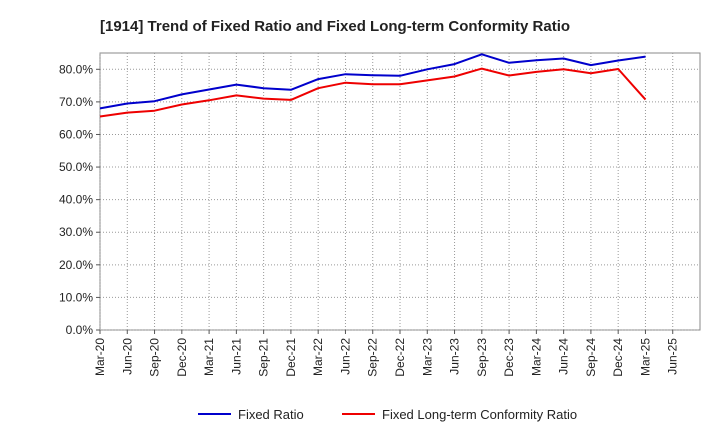  Describe the element at coordinates (76, 232) in the screenshot. I see `y-tick-label: 30.0%` at that location.